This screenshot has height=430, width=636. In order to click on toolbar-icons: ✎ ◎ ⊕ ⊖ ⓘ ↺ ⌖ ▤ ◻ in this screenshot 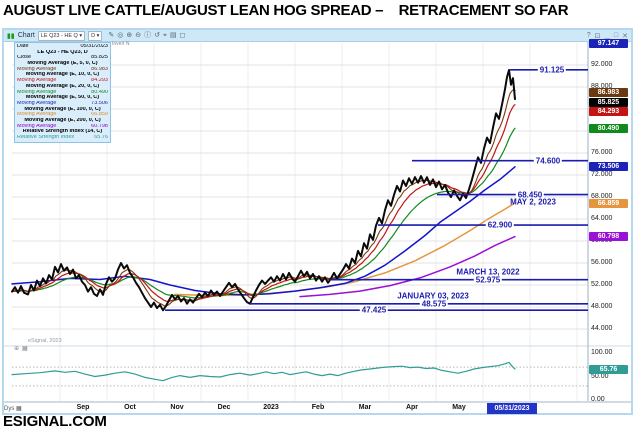, I will do `click(145, 36)`.